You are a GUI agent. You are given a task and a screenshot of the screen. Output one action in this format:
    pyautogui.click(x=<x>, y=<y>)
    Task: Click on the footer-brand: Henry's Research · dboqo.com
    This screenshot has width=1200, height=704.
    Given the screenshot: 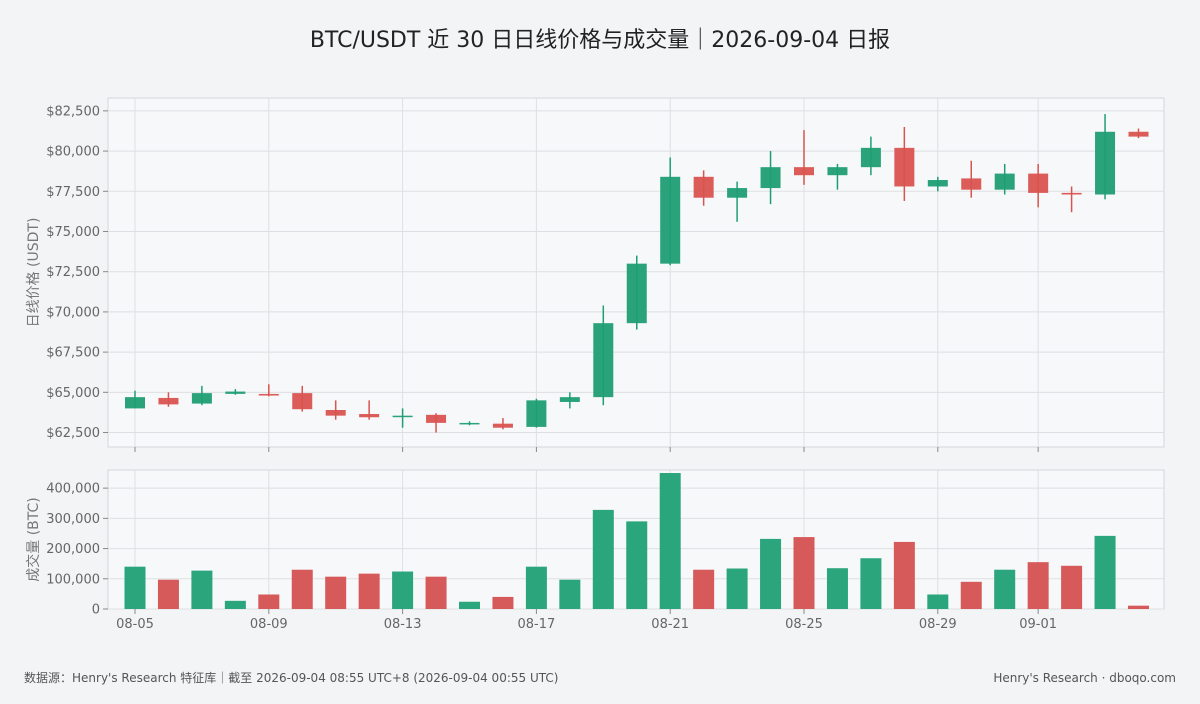 What is the action you would take?
    pyautogui.click(x=1084, y=678)
    